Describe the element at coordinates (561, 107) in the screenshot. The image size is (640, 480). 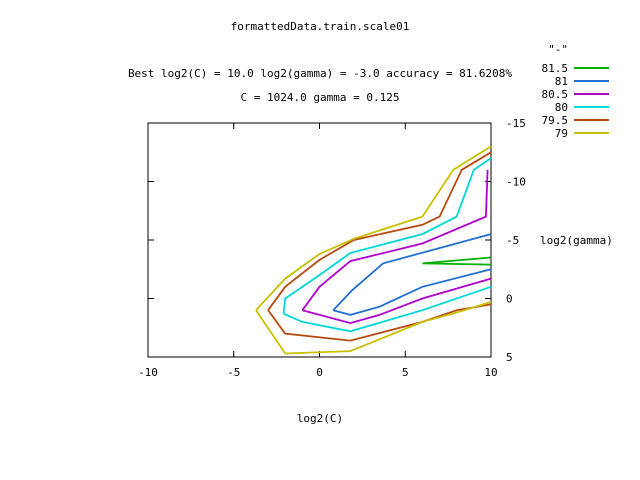
I see `legend-label: 80` at that location.